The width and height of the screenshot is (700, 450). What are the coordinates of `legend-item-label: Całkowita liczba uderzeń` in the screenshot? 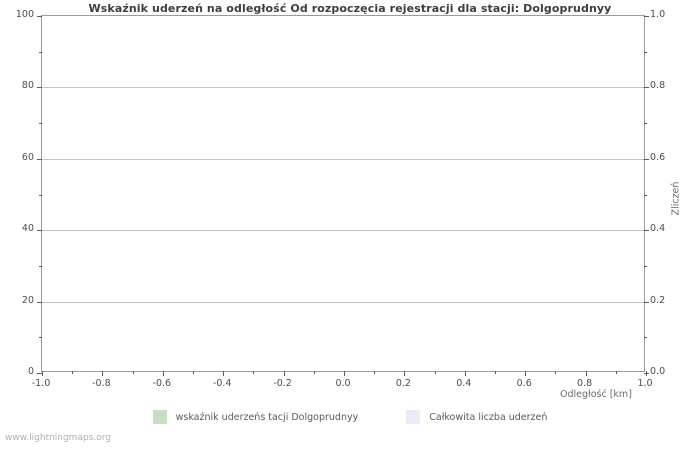 It's located at (488, 417).